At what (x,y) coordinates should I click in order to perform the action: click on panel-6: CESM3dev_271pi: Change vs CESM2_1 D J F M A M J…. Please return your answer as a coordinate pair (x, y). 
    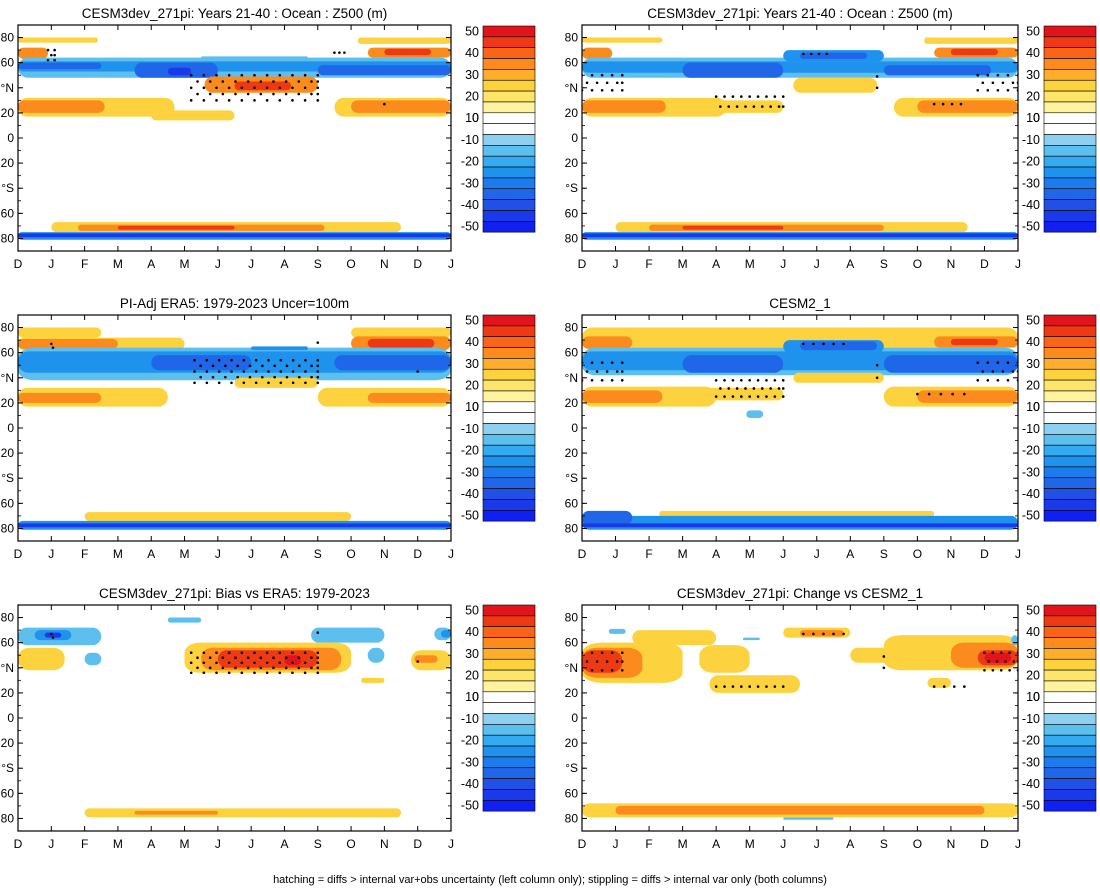
    Looking at the image, I should click on (793, 718).